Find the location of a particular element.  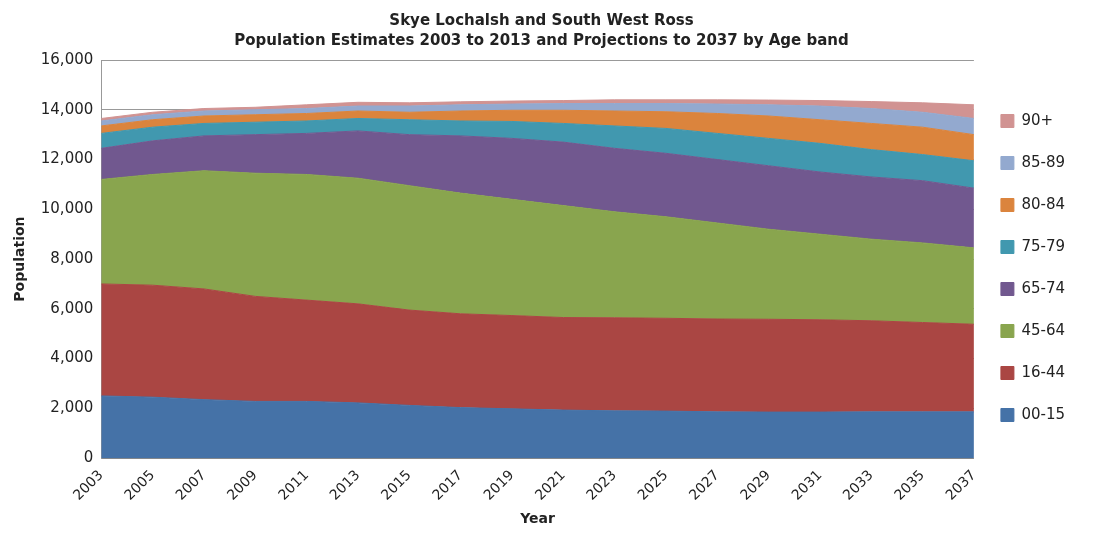

y-tick-label: 10,000 is located at coordinates (67, 208).